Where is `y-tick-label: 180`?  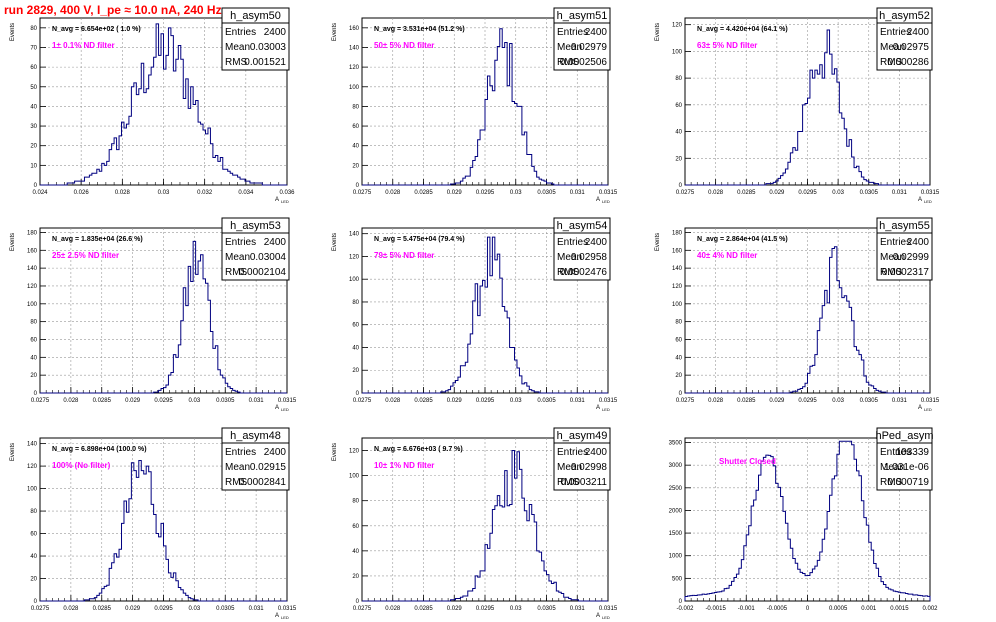
y-tick-label: 180 is located at coordinates (32, 233).